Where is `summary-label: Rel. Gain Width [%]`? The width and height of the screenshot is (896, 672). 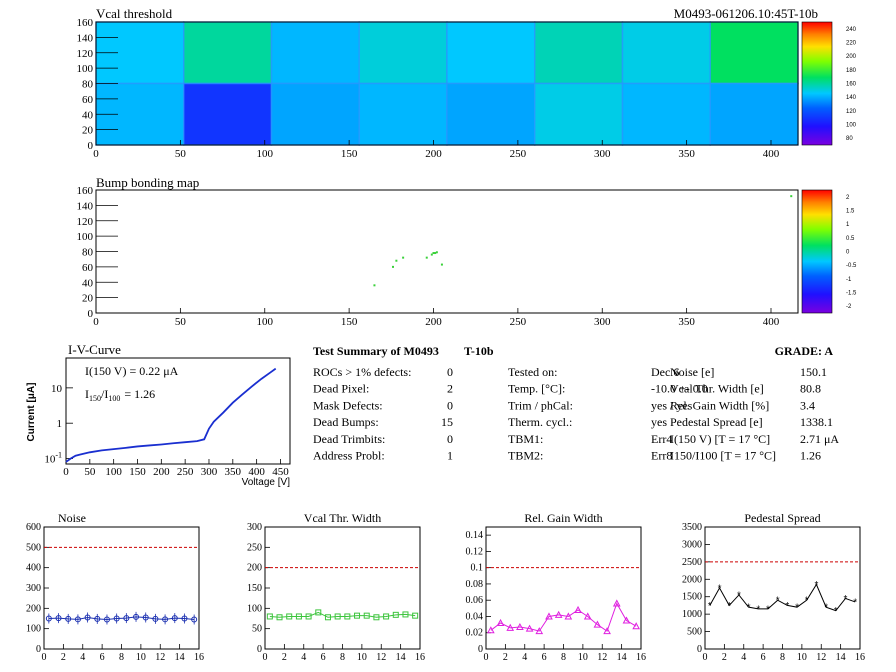
summary-label: Rel. Gain Width [%] is located at coordinates (719, 405).